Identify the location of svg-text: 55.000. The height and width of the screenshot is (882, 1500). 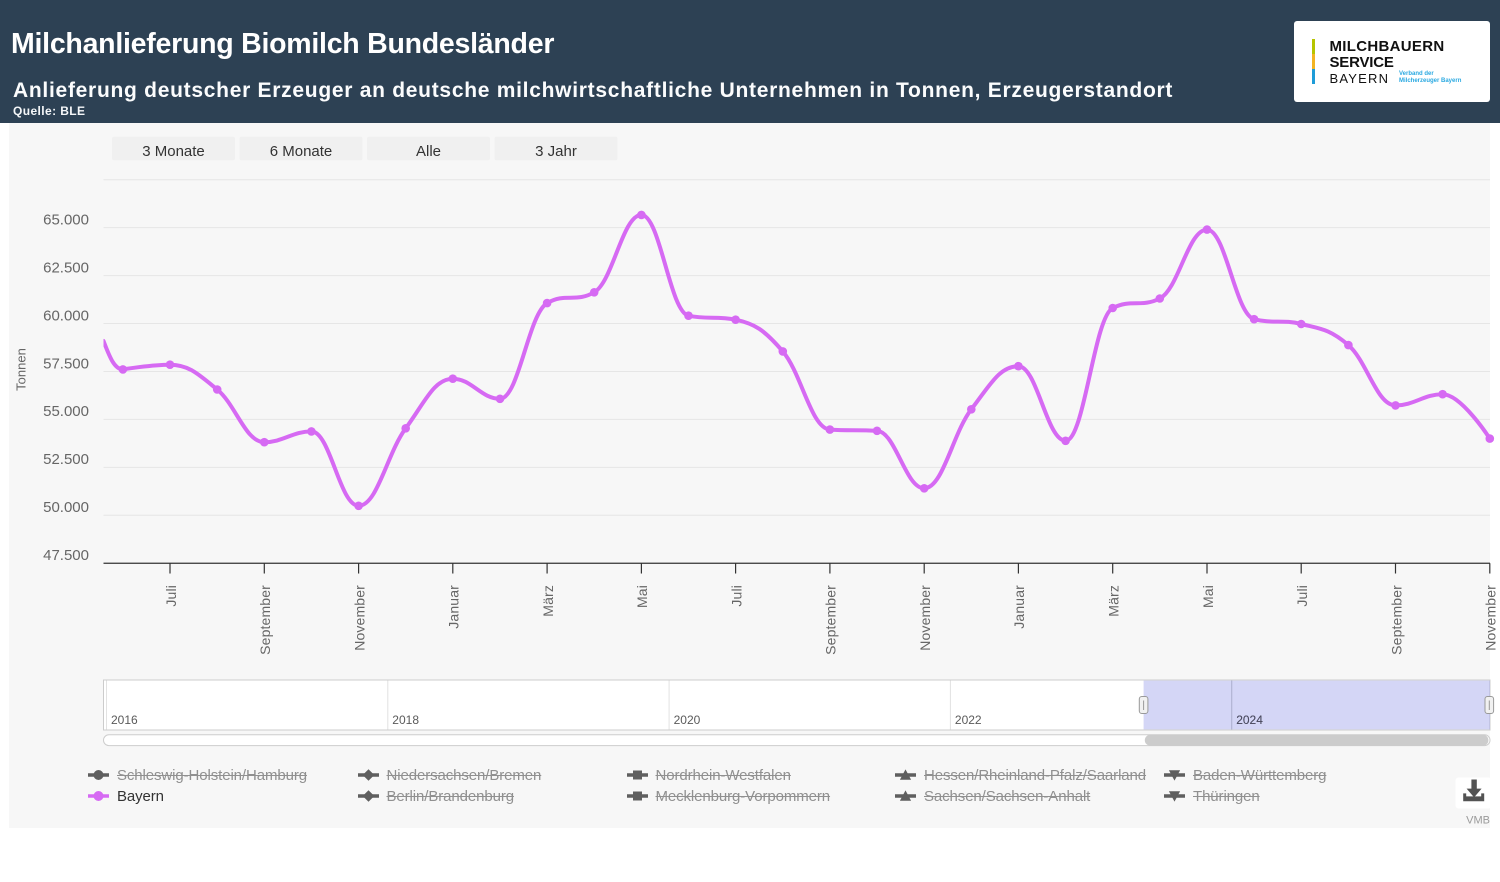
(66, 411).